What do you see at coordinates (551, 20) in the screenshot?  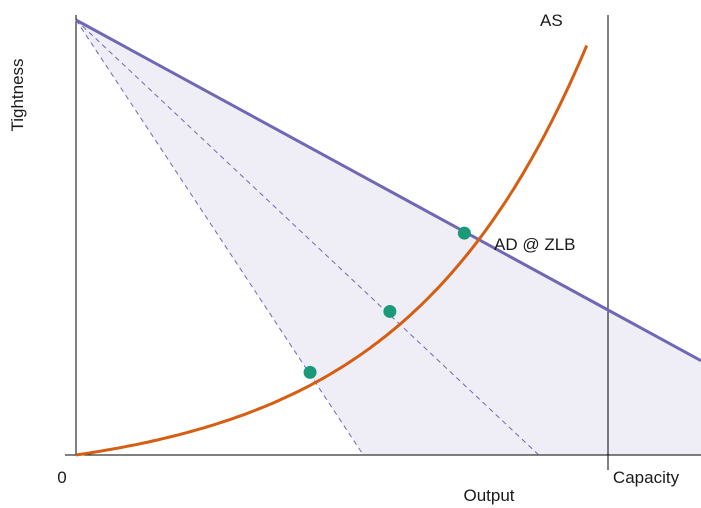 I see `as-label: AS` at bounding box center [551, 20].